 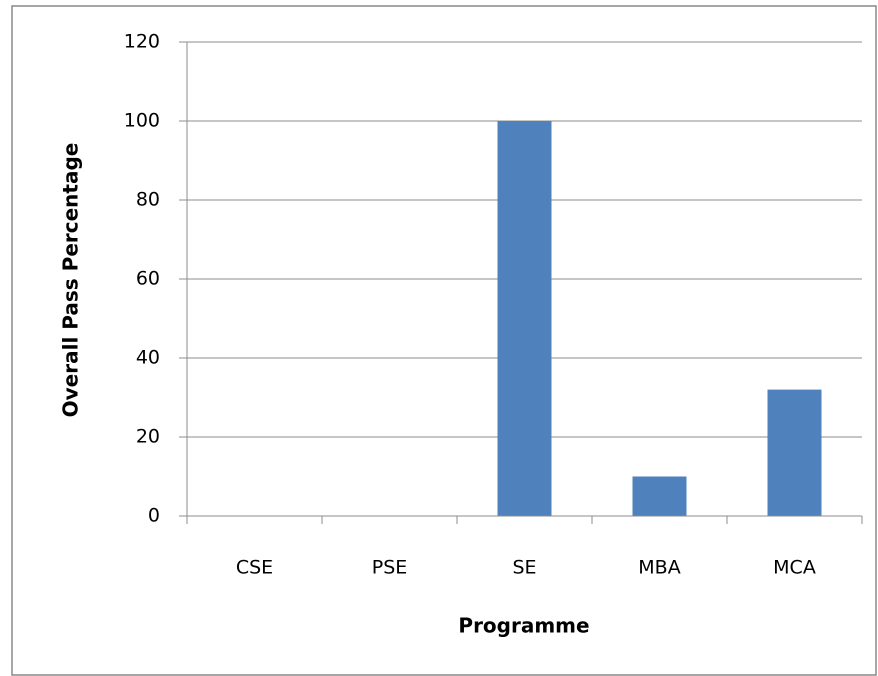 I want to click on y-tick-label: 0, so click(x=154, y=516).